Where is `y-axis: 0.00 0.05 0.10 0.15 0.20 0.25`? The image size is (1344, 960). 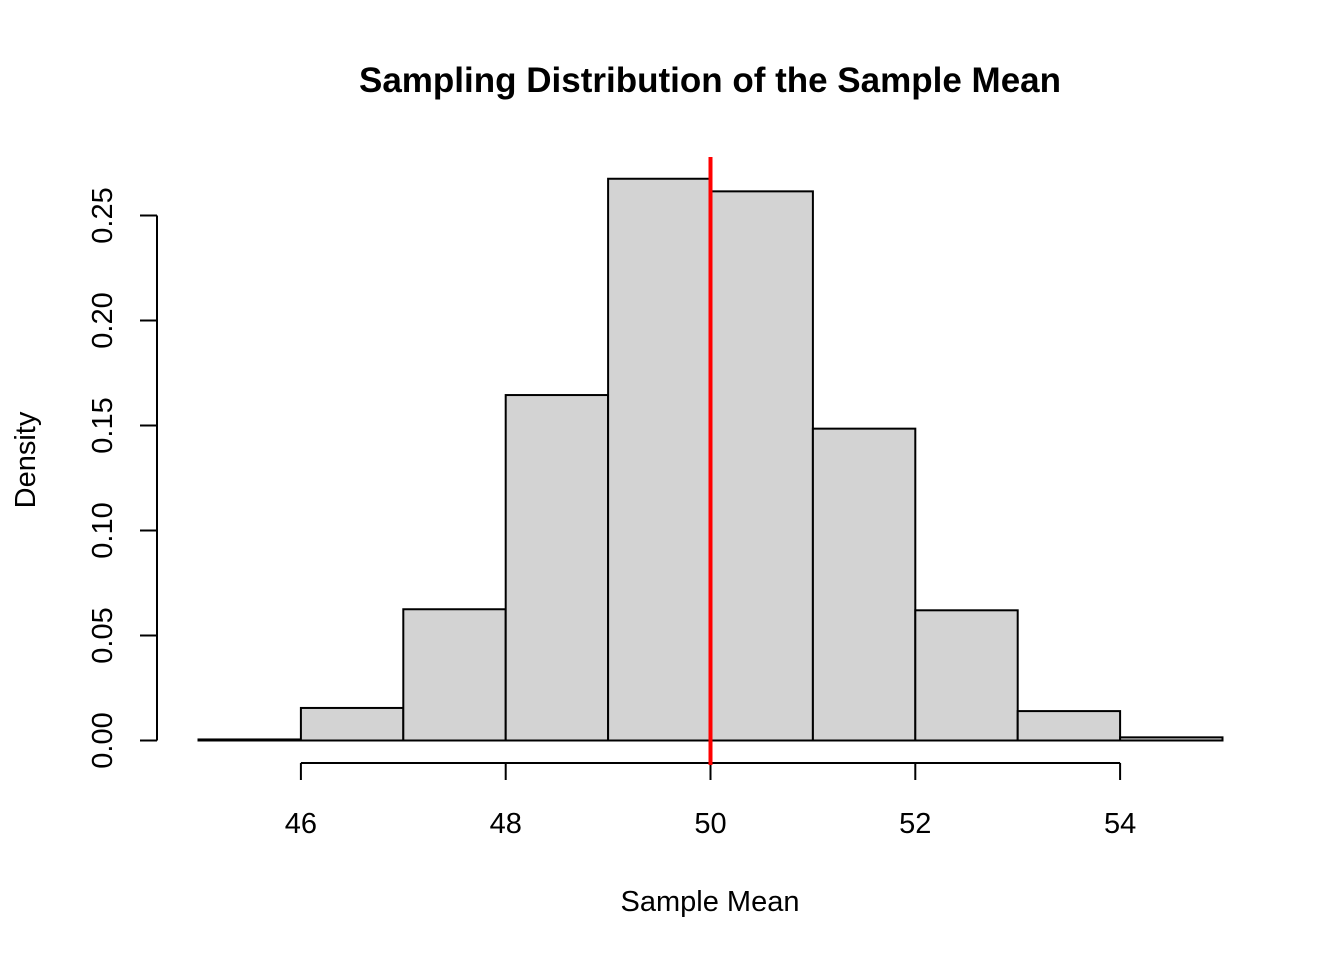 y-axis: 0.00 0.05 0.10 0.15 0.20 0.25 is located at coordinates (122, 478).